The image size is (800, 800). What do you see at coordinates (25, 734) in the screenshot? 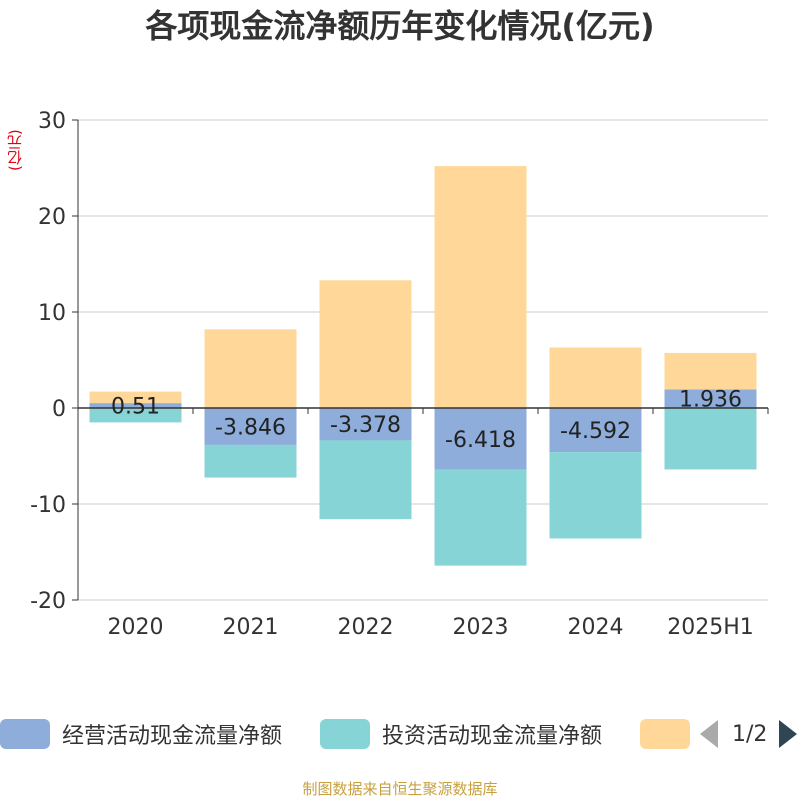
I see `legend-swatch-operating` at bounding box center [25, 734].